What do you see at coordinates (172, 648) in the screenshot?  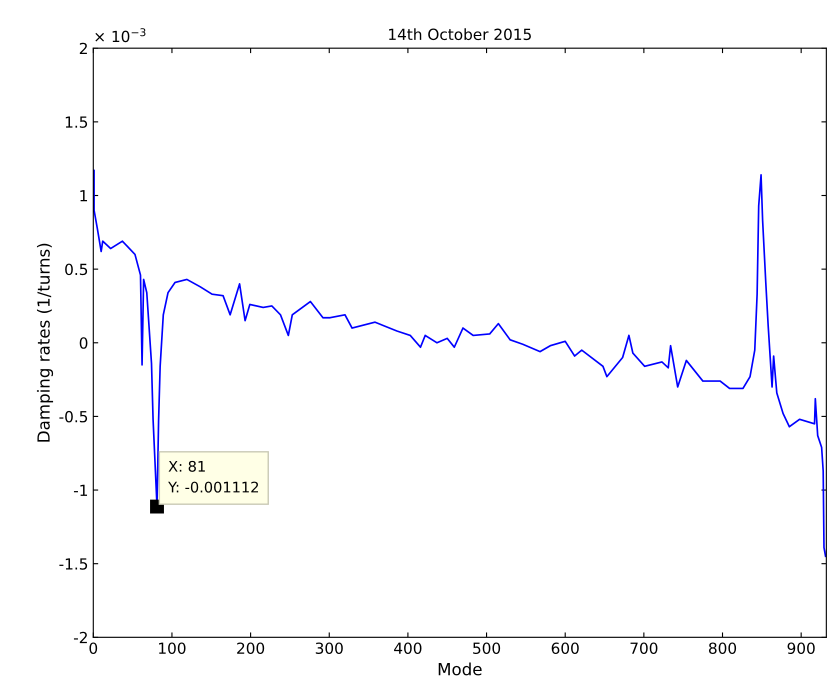 I see `x-tick-label: 100` at bounding box center [172, 648].